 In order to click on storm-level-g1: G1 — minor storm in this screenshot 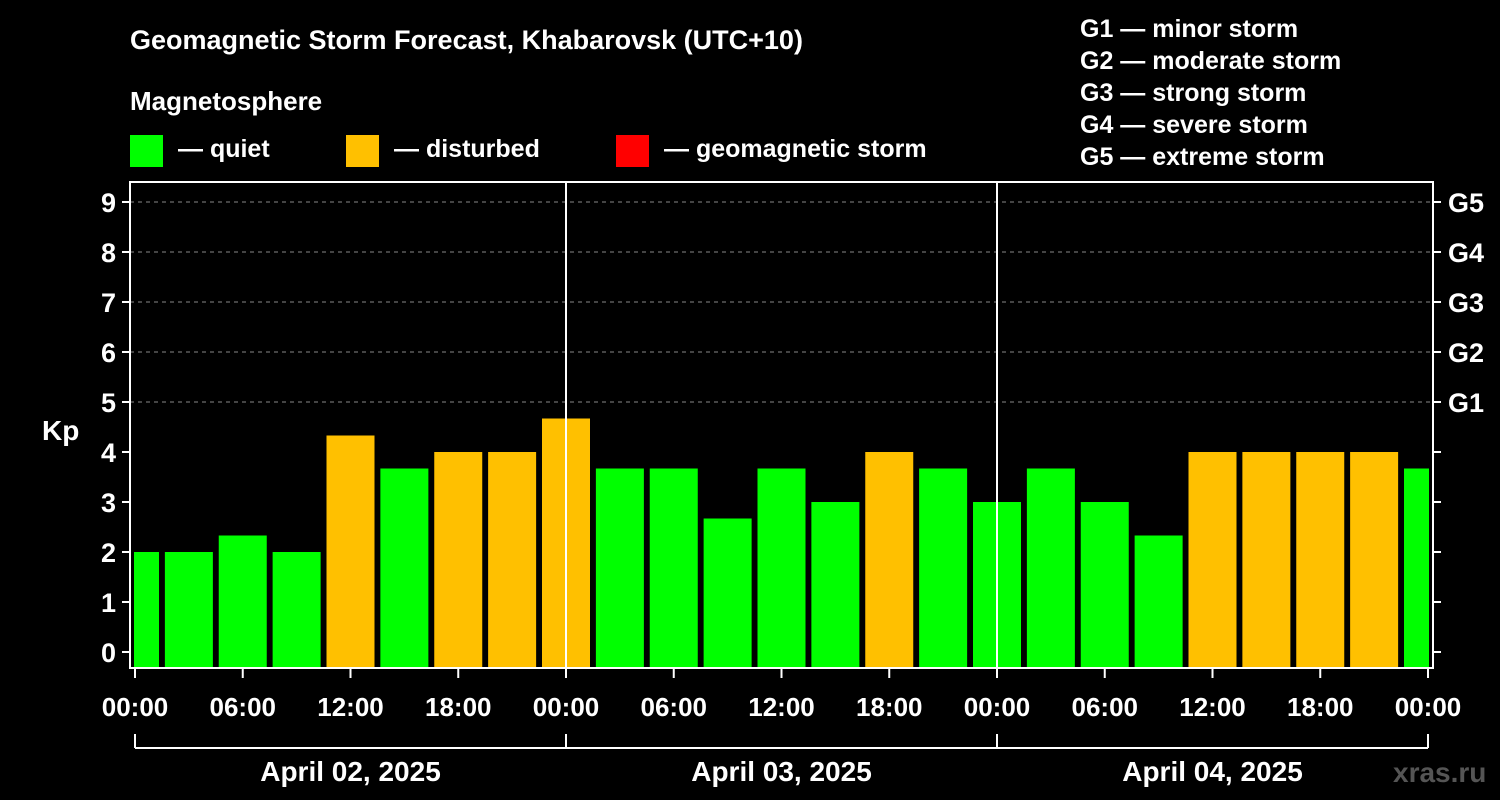, I will do `click(1189, 29)`.